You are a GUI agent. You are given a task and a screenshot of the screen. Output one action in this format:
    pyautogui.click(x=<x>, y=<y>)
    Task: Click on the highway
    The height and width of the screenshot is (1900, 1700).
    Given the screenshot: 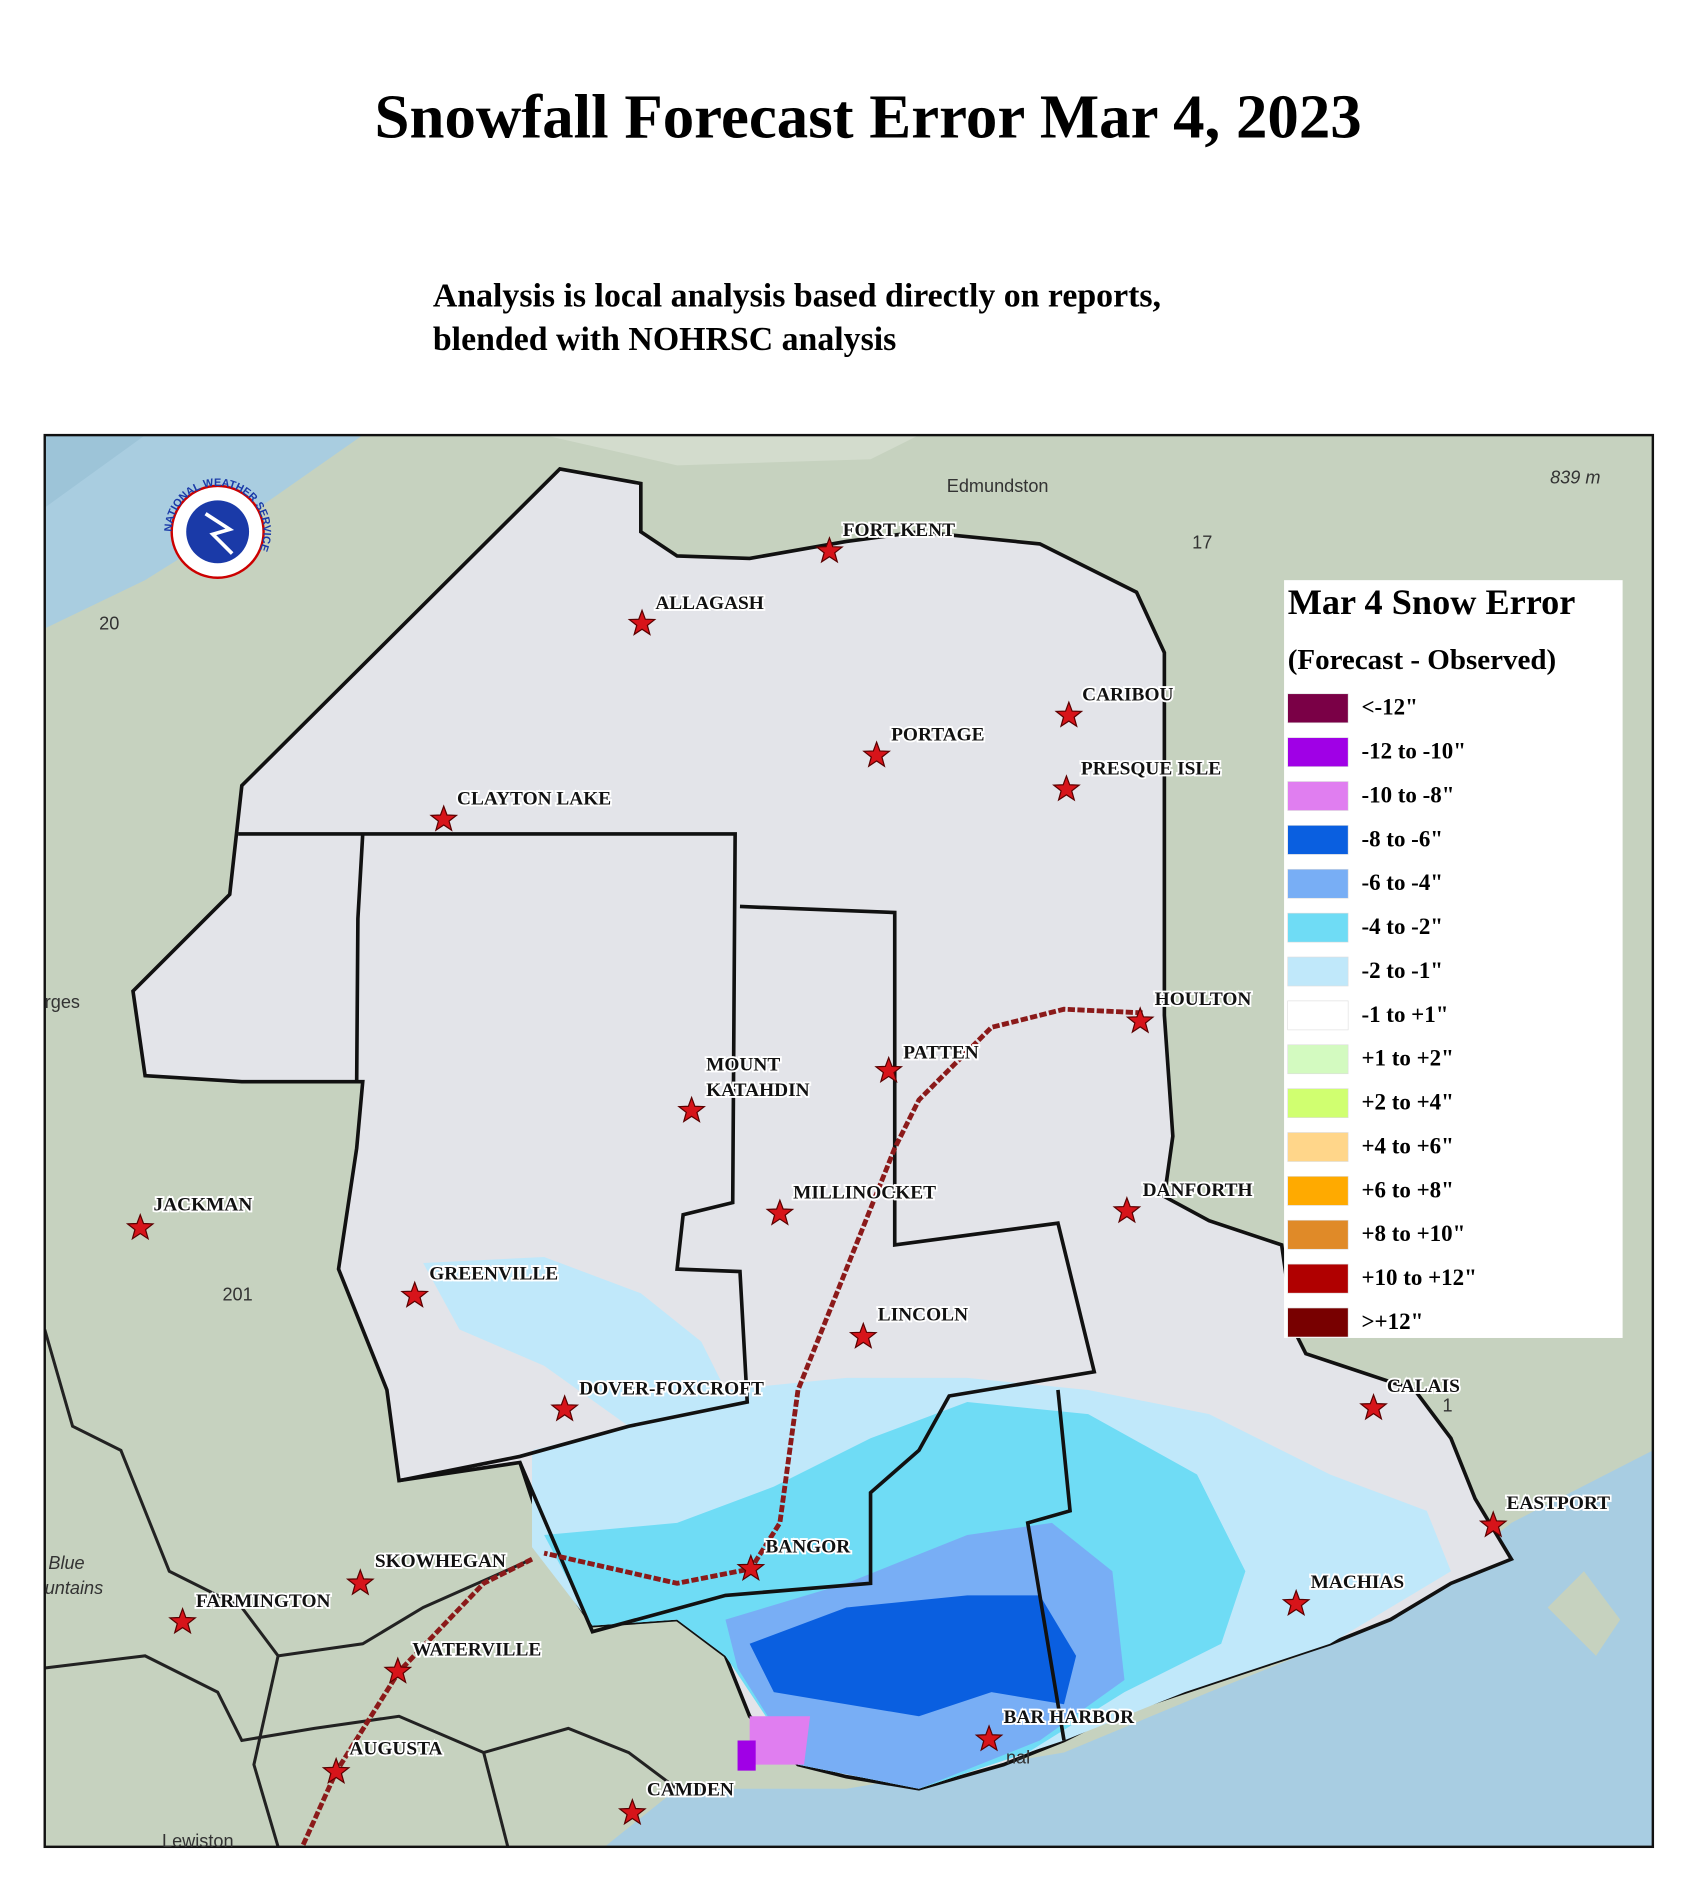 What is the action you would take?
    pyautogui.click(x=843, y=1296)
    